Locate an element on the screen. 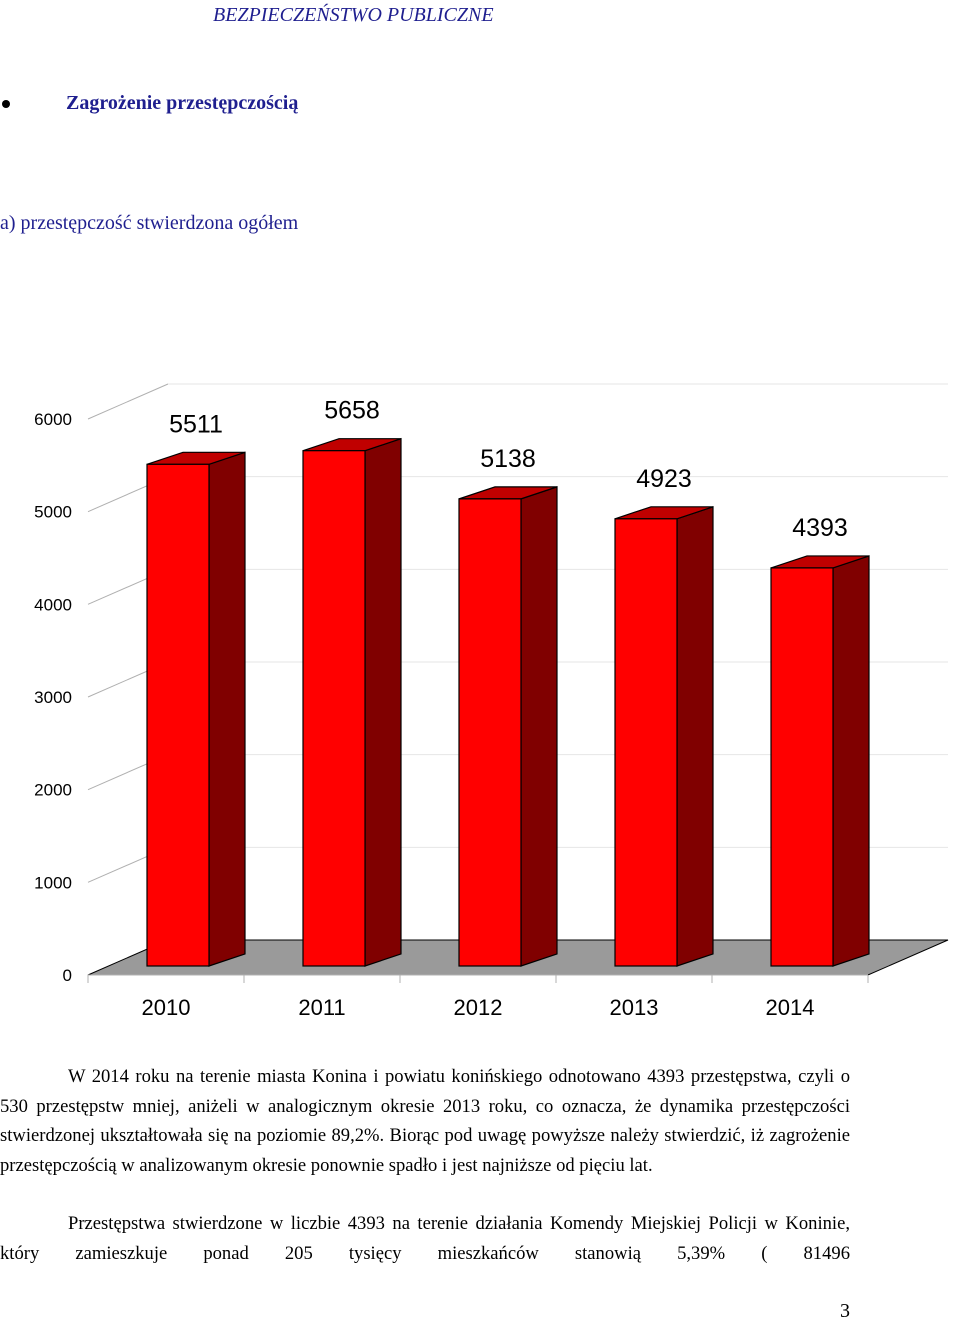  subsection-title: a) przestępczość stwierdzona ogółem is located at coordinates (149, 223).